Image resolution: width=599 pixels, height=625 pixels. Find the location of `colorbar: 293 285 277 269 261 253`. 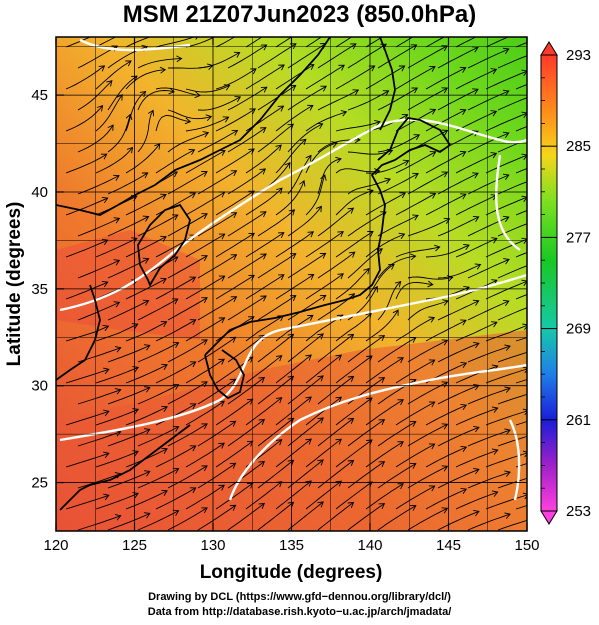

colorbar: 293 285 277 269 261 253 is located at coordinates (565, 283).